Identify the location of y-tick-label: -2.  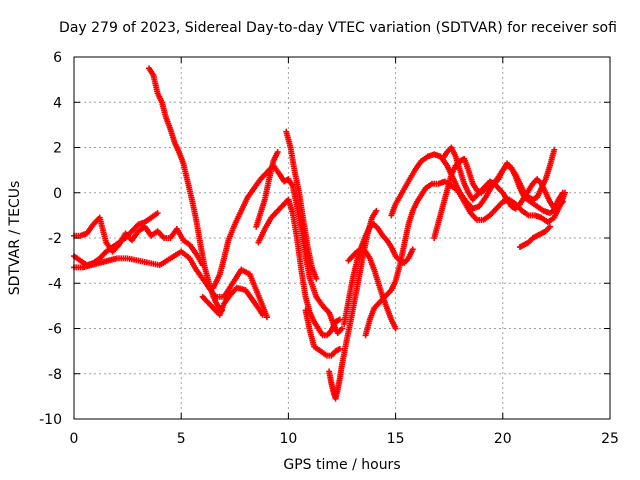
(55, 239).